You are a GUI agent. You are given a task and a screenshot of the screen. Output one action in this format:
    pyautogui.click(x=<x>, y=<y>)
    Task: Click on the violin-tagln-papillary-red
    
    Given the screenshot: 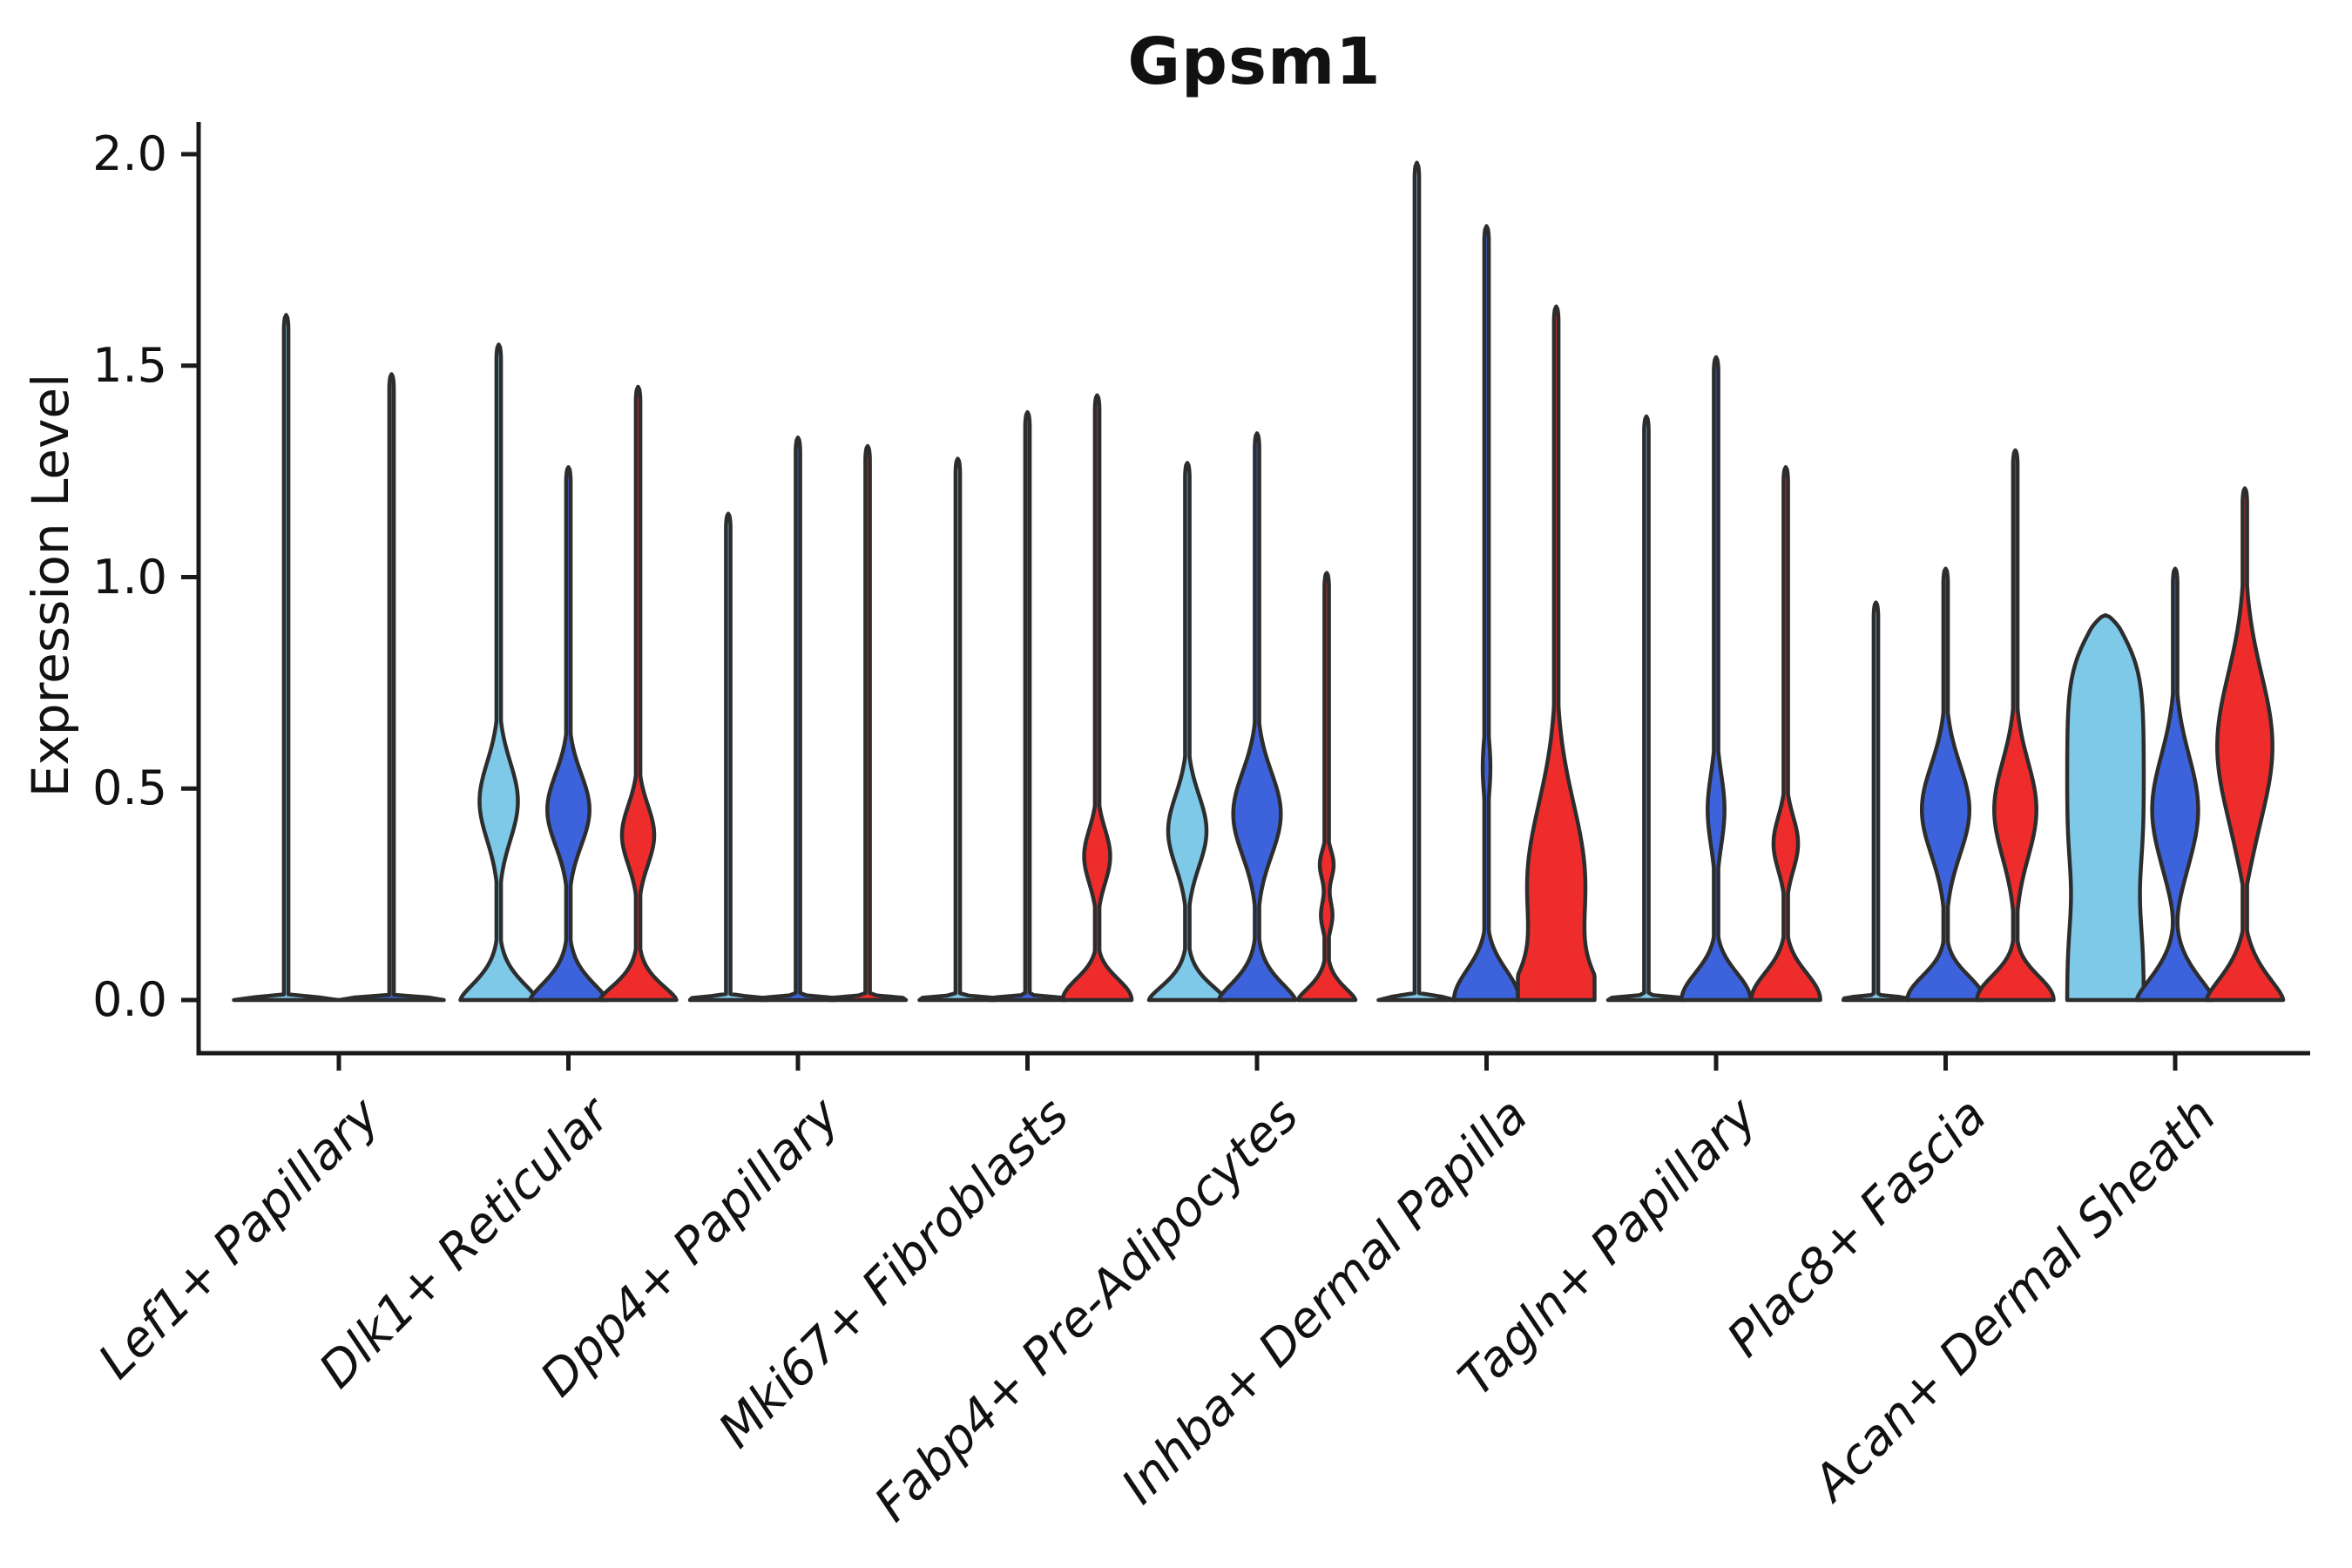 What is the action you would take?
    pyautogui.click(x=1785, y=734)
    